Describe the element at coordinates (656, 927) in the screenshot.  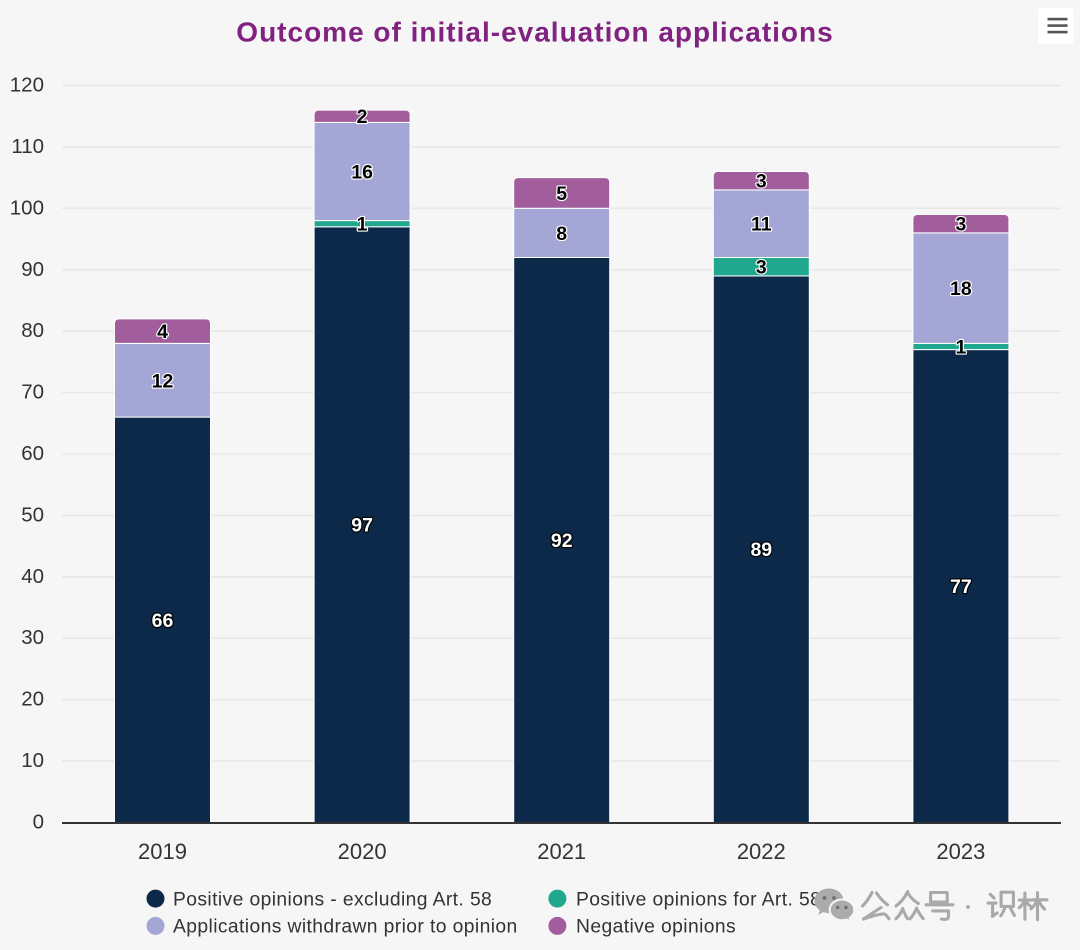
I see `svg-text: Negative opinions` at that location.